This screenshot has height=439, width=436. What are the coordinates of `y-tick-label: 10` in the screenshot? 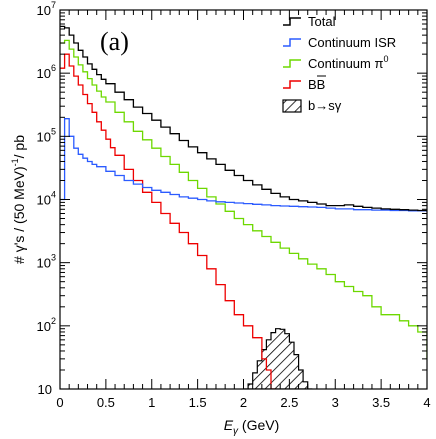 It's located at (45, 389).